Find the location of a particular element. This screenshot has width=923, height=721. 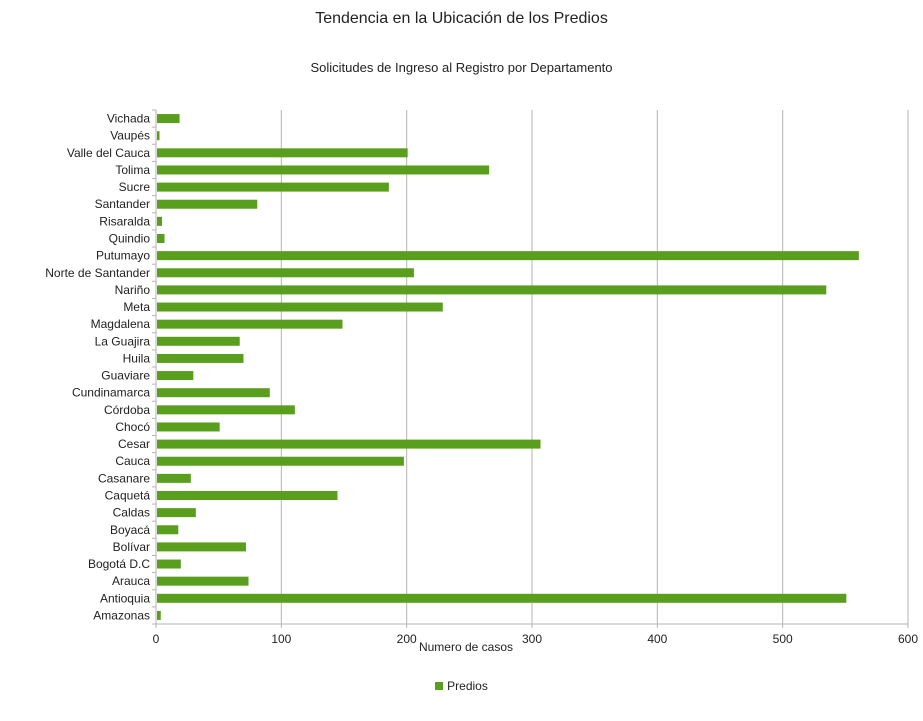

y-tick-label: Arauca is located at coordinates (131, 581).